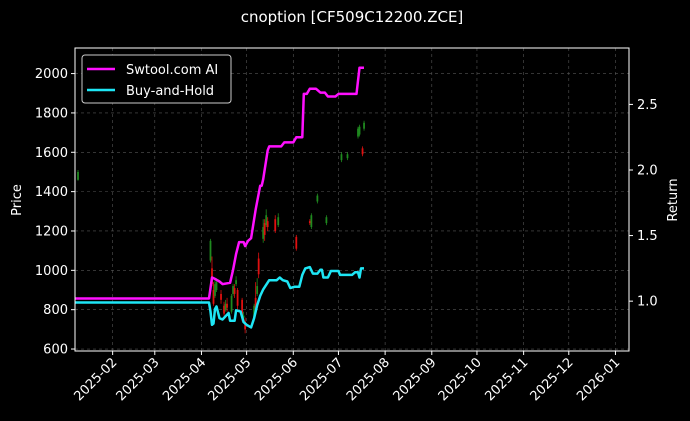 The width and height of the screenshot is (690, 421). I want to click on legend-label-ai: Swtool.com AI, so click(172, 70).